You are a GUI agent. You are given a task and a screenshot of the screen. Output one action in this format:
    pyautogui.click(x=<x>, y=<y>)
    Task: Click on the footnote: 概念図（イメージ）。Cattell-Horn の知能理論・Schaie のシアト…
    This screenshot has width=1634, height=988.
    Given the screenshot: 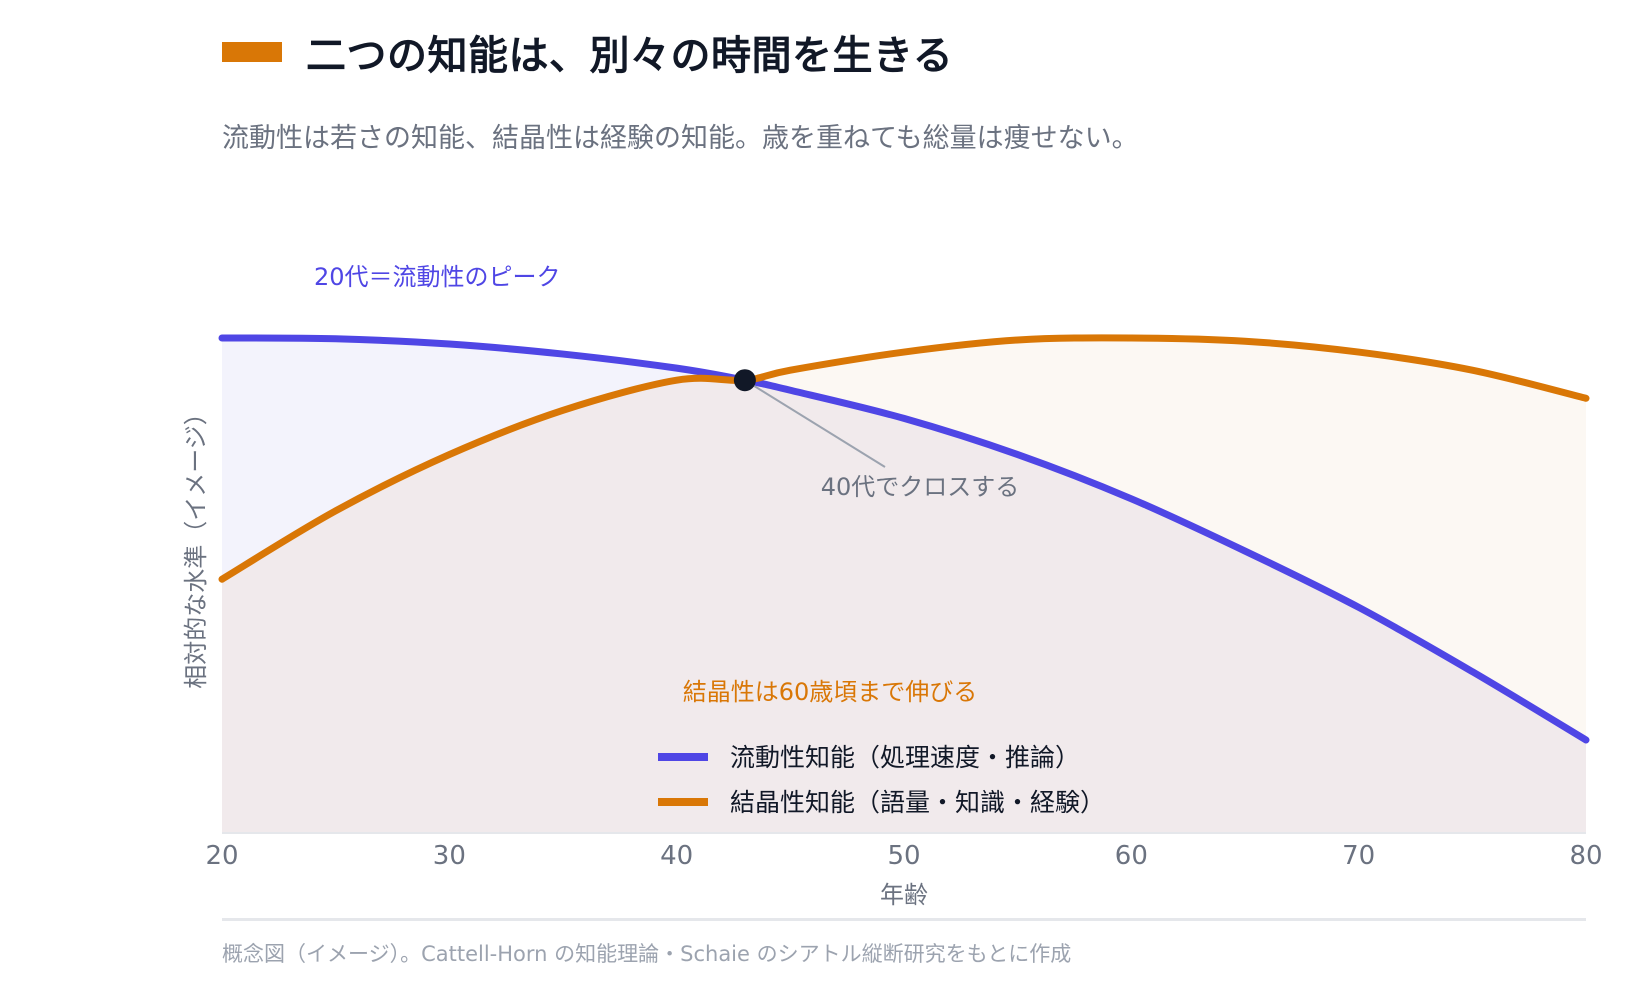 What is the action you would take?
    pyautogui.click(x=647, y=954)
    